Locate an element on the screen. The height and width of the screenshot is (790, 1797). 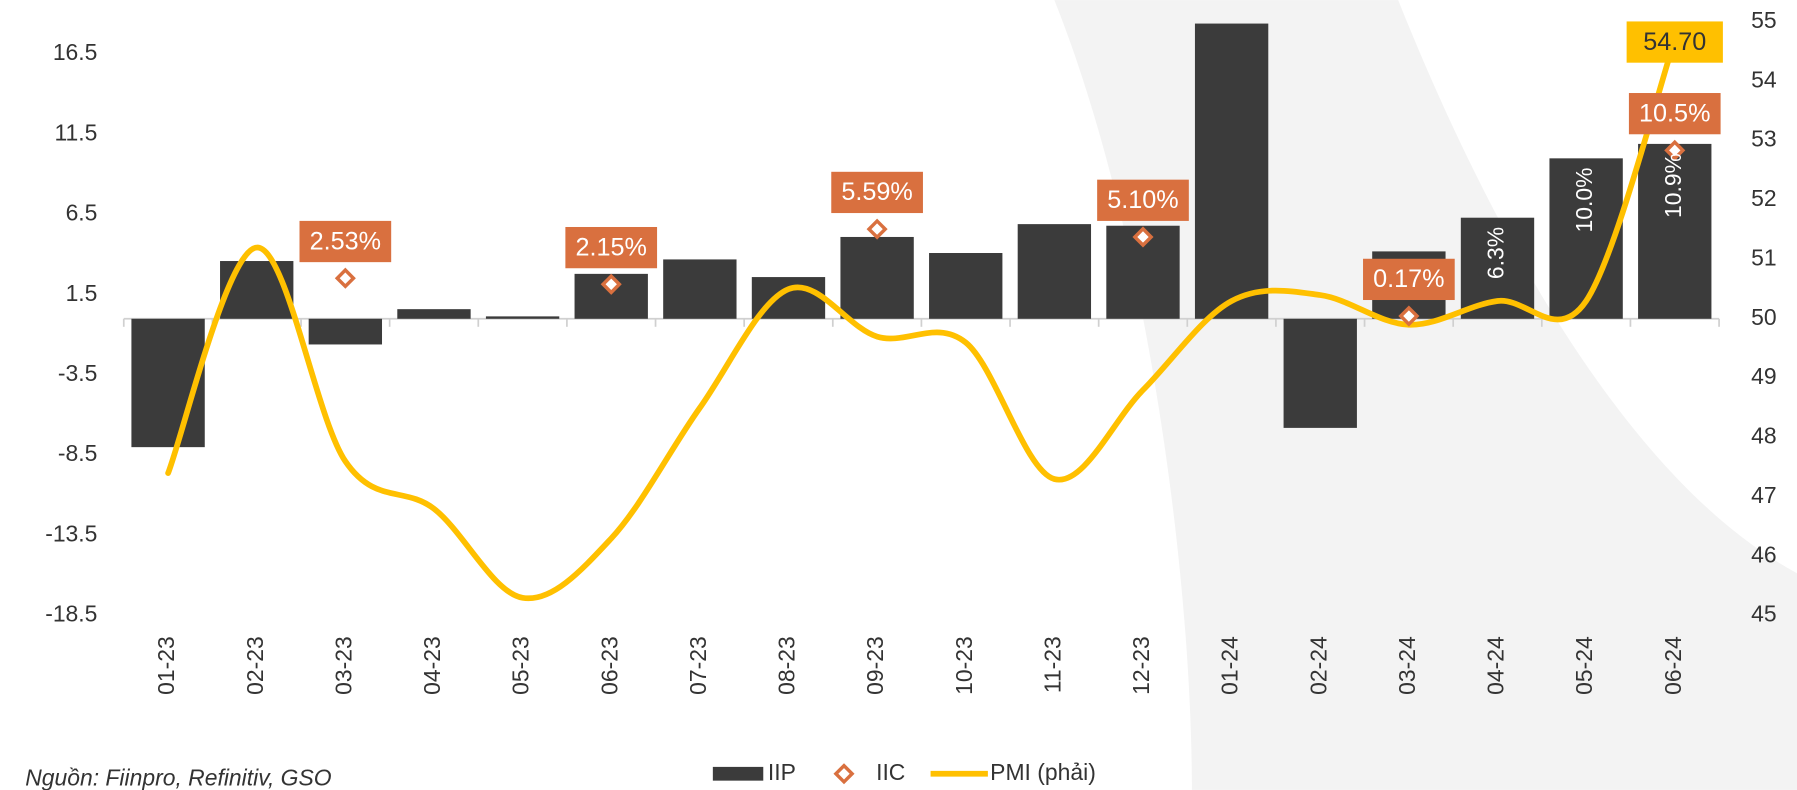
marker-value-label: 5.10% is located at coordinates (1142, 200).